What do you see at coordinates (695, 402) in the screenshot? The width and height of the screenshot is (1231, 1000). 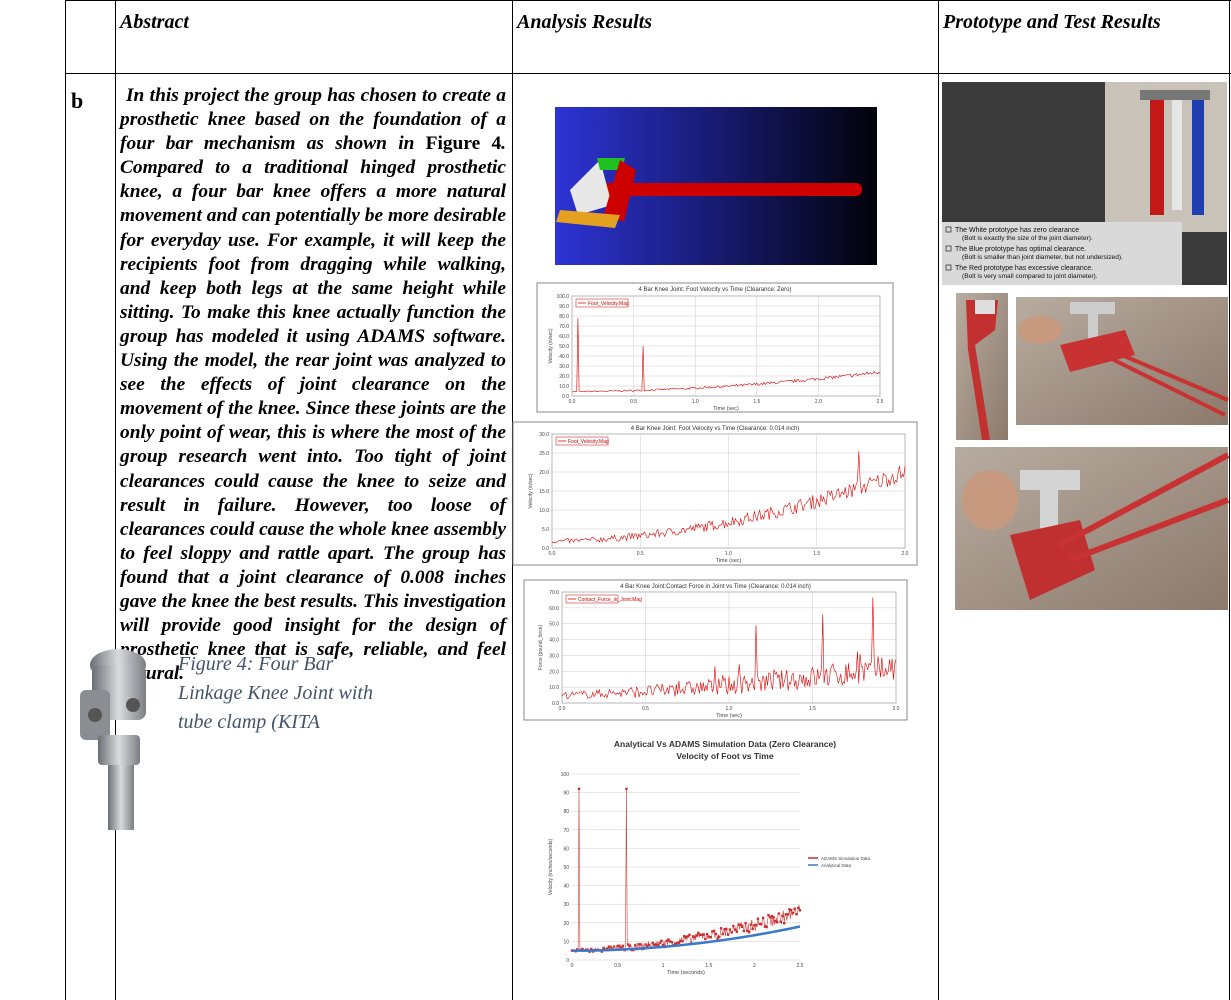 I see `x-tick-label: 1.0` at bounding box center [695, 402].